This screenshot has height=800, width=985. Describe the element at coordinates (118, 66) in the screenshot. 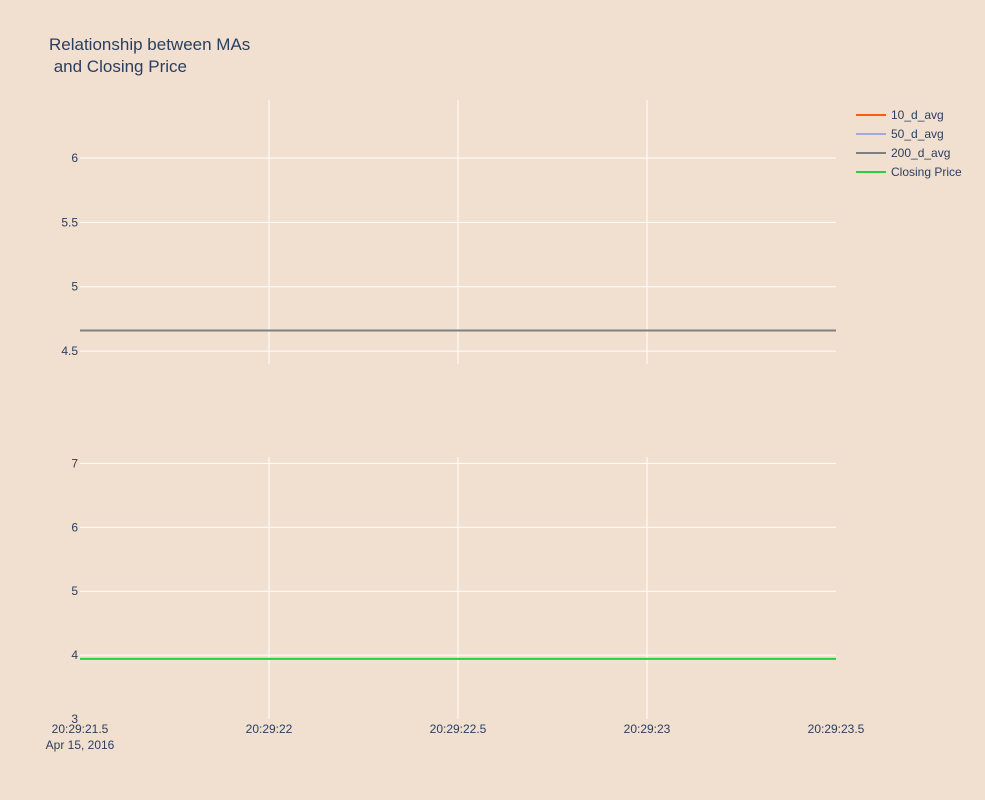

I see `chart-title-line-2: and Closing Price` at that location.